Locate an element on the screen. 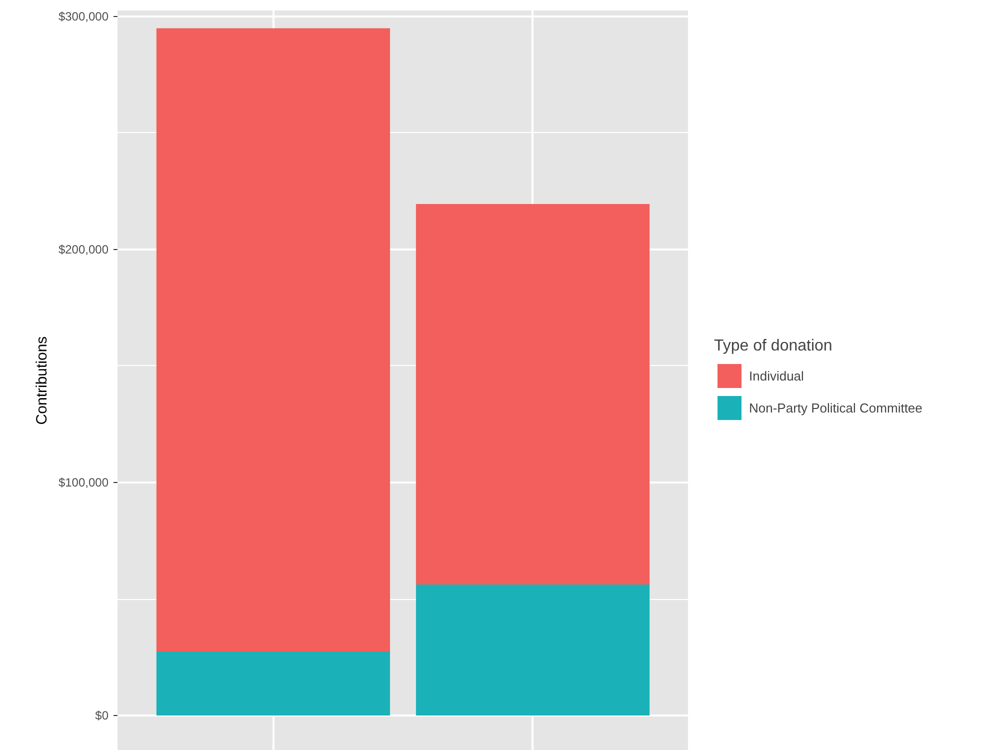  legend-label: Individual is located at coordinates (776, 376).